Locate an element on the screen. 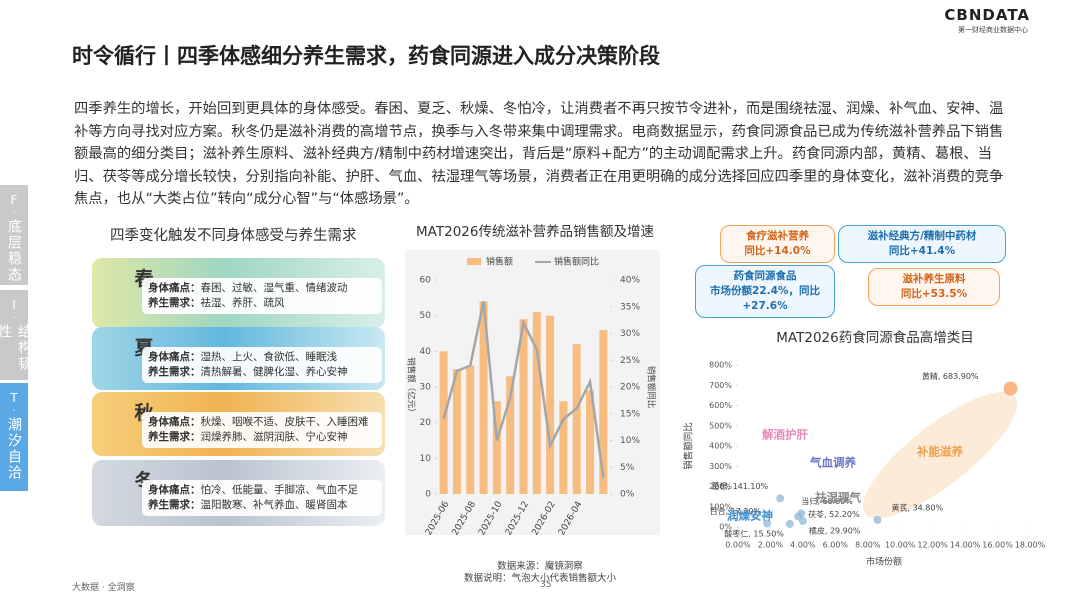 The width and height of the screenshot is (1080, 593). x-tick-label: 4.00% is located at coordinates (803, 545).